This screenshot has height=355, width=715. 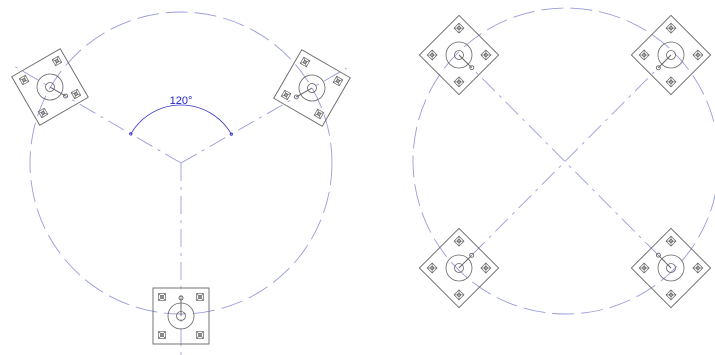 What do you see at coordinates (181, 101) in the screenshot?
I see `angle-label: 120°` at bounding box center [181, 101].